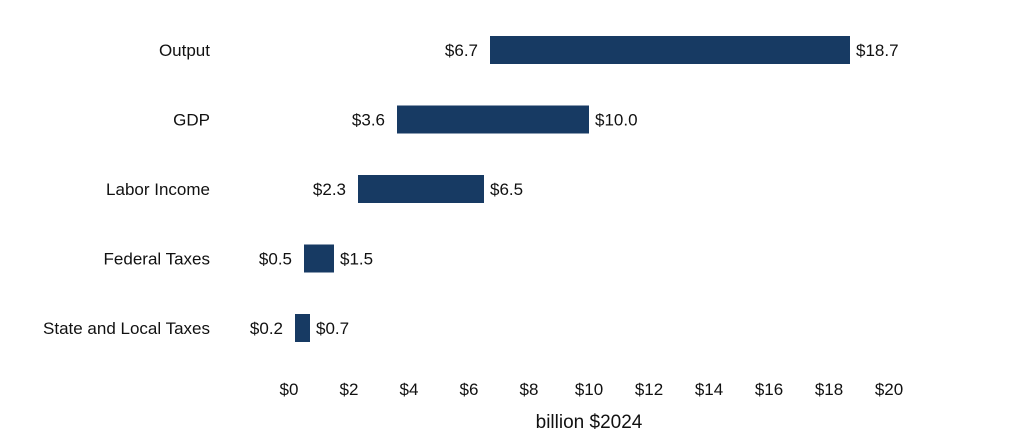 This screenshot has width=1024, height=446. I want to click on bar-federal-taxes, so click(319, 258).